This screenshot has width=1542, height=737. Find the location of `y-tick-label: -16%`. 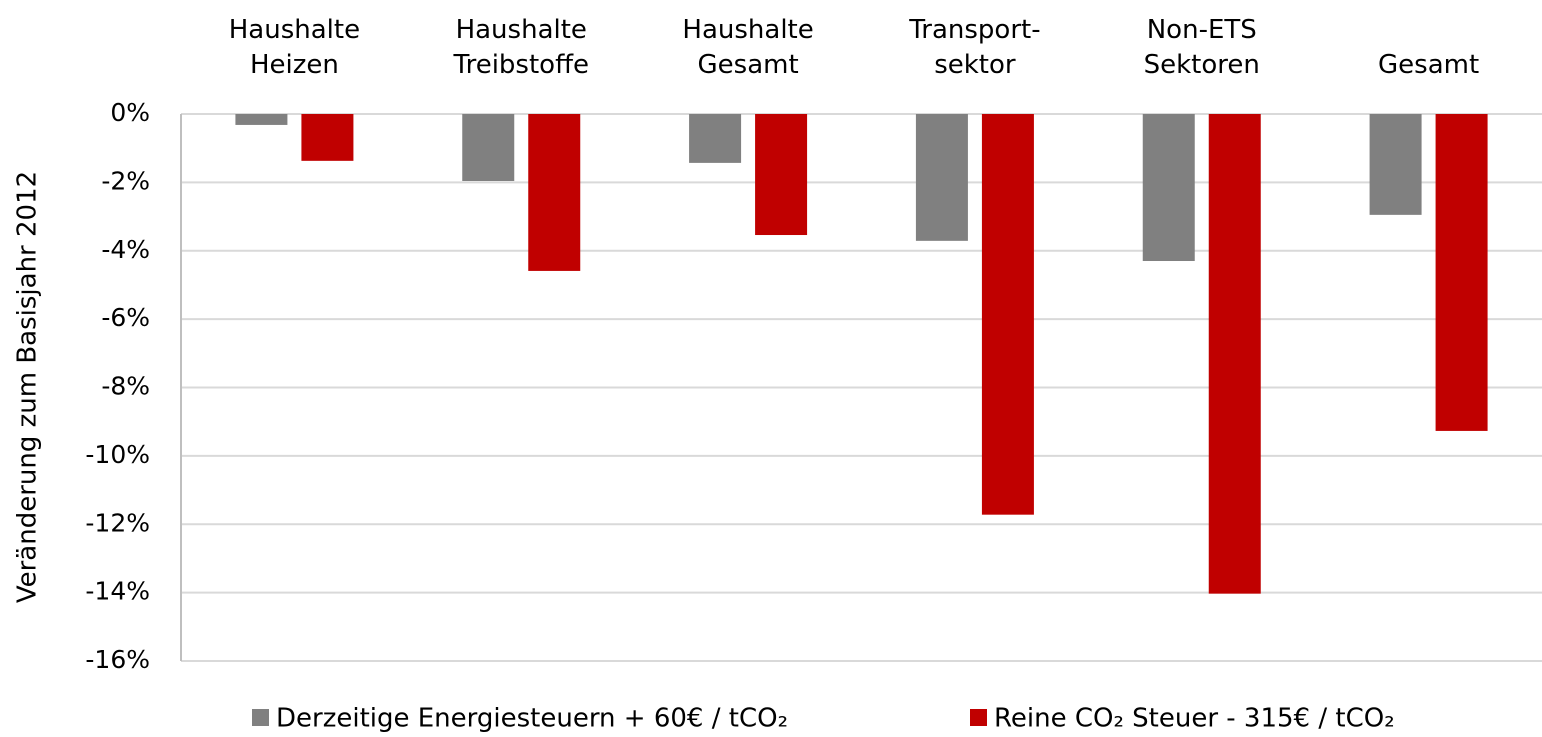

y-tick-label: -16% is located at coordinates (117, 659).